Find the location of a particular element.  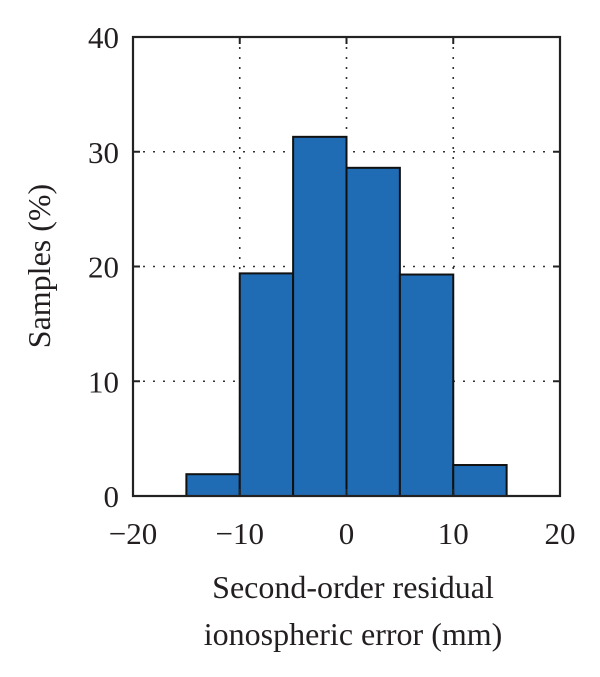

y-tick-label-2: 20 is located at coordinates (103, 267).